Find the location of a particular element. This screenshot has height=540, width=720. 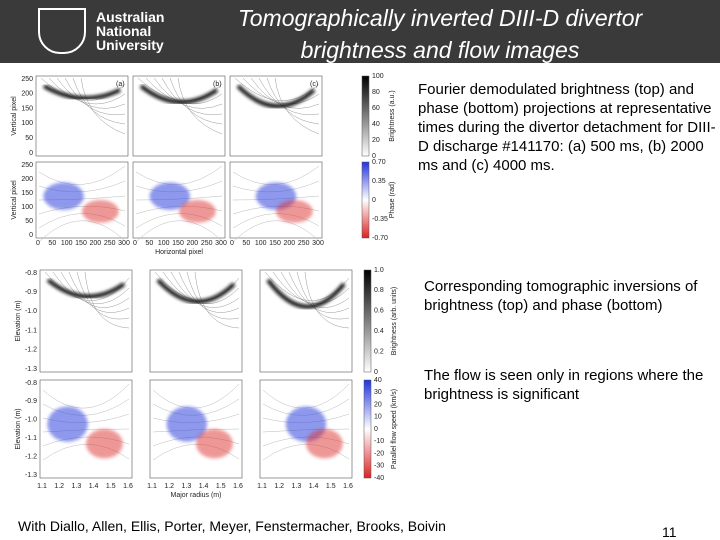

colorbar-tick-label: -20 is located at coordinates (379, 453).